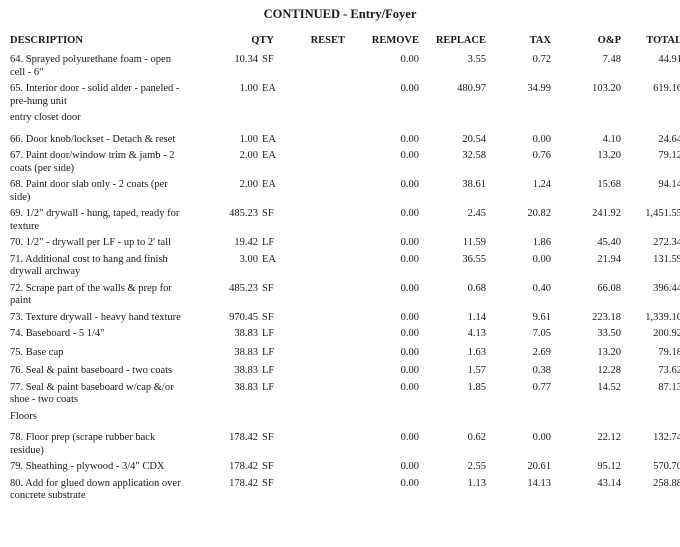 The height and width of the screenshot is (547, 680). Describe the element at coordinates (340, 14) in the screenshot. I see `page-title: CONTINUED - Entry/Foyer` at that location.